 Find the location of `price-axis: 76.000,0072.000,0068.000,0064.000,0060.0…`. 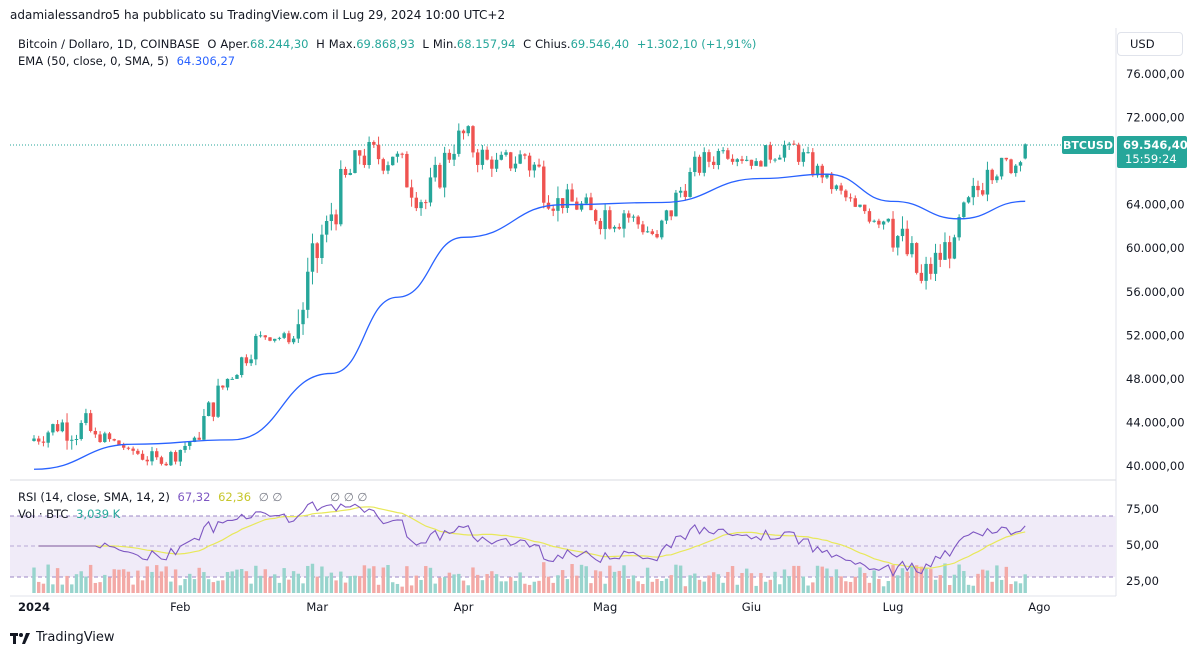

price-axis: 76.000,0072.000,0068.000,0064.000,0060.0… is located at coordinates (1155, 270).